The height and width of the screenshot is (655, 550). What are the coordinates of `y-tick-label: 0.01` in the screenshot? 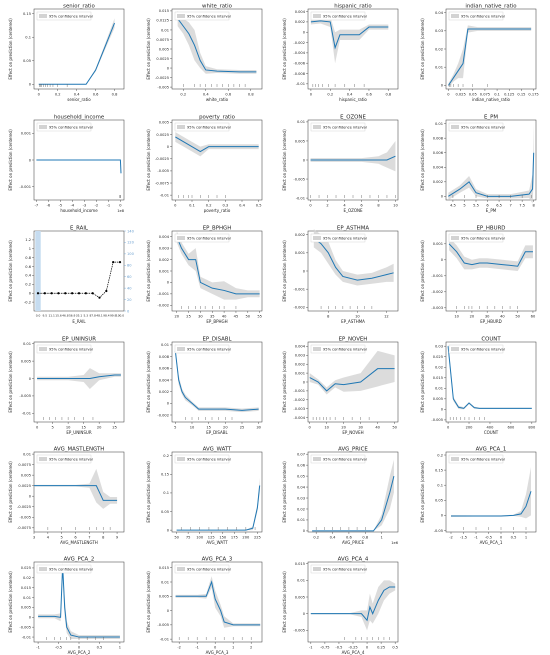 It's located at (439, 67).